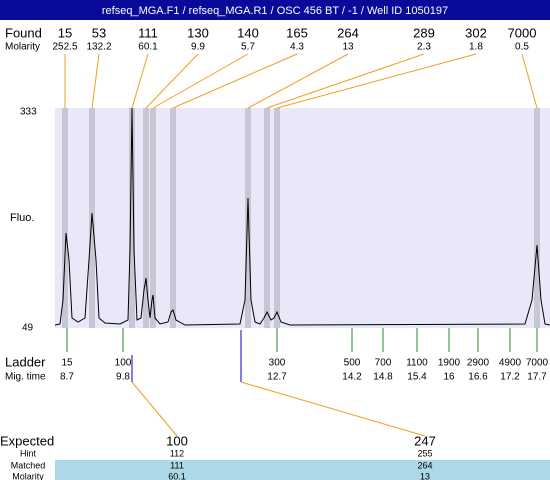 The width and height of the screenshot is (550, 480). I want to click on found-value: 7000, so click(522, 32).